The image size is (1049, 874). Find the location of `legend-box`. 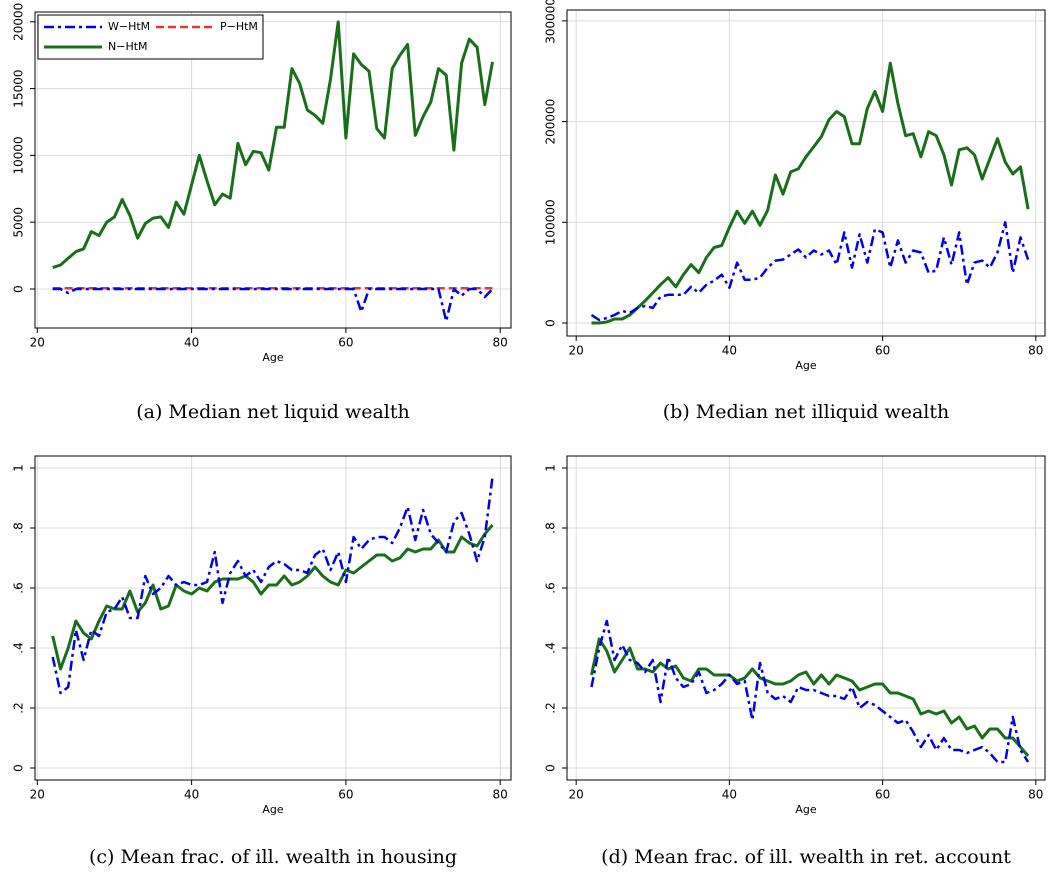

legend-box is located at coordinates (150, 37).